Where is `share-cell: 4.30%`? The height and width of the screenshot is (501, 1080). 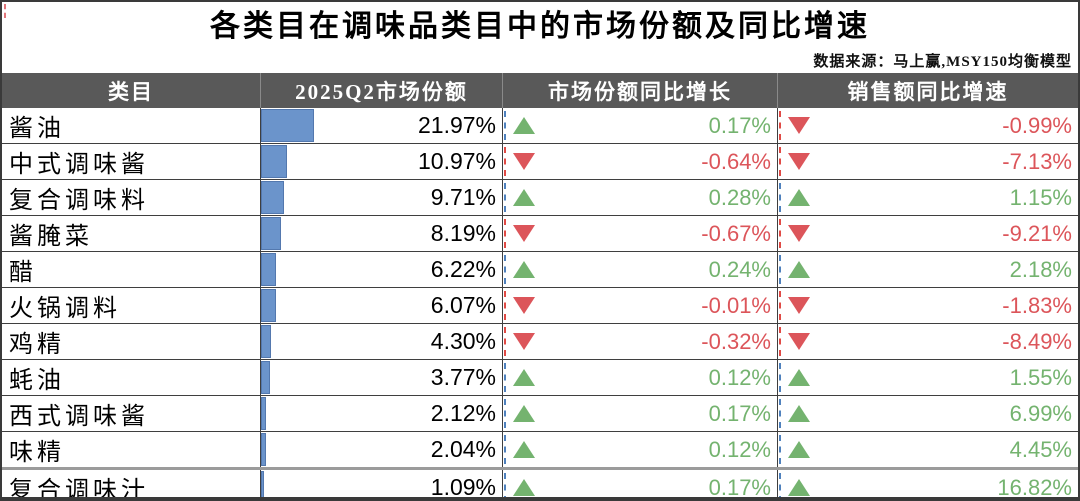
share-cell: 4.30% is located at coordinates (381, 341).